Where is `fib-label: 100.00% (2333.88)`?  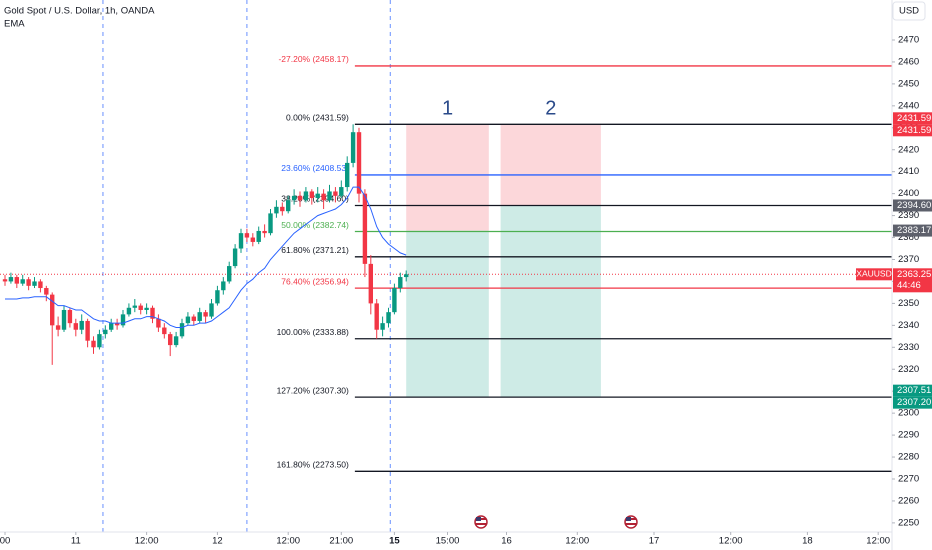
fib-label: 100.00% (2333.88) is located at coordinates (313, 332).